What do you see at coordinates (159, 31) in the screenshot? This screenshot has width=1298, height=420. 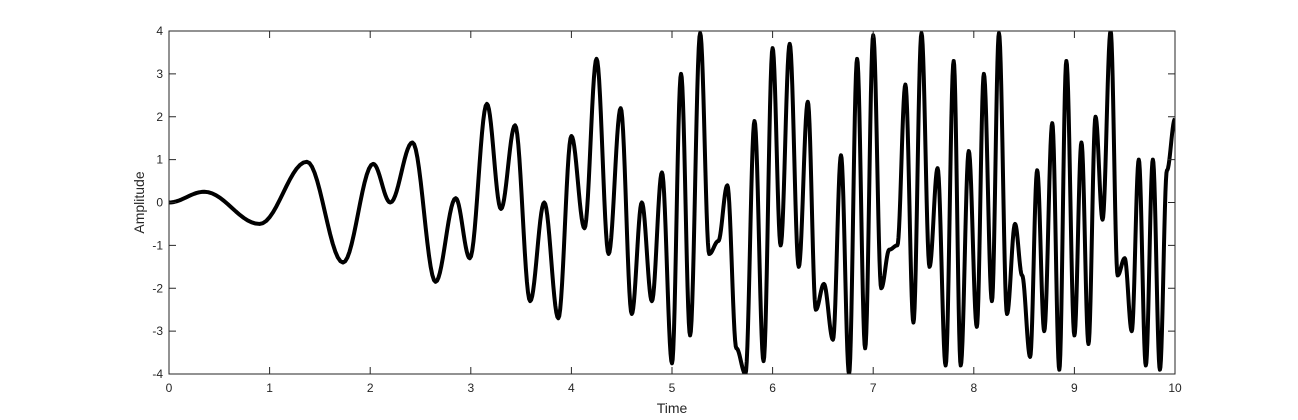 I see `y-tick-label: 4` at bounding box center [159, 31].